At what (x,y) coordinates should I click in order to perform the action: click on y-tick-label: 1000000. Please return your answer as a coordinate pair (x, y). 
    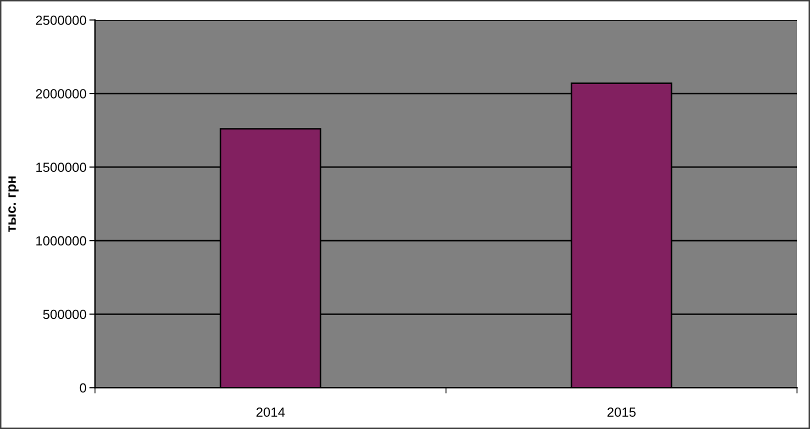
    Looking at the image, I should click on (61, 241).